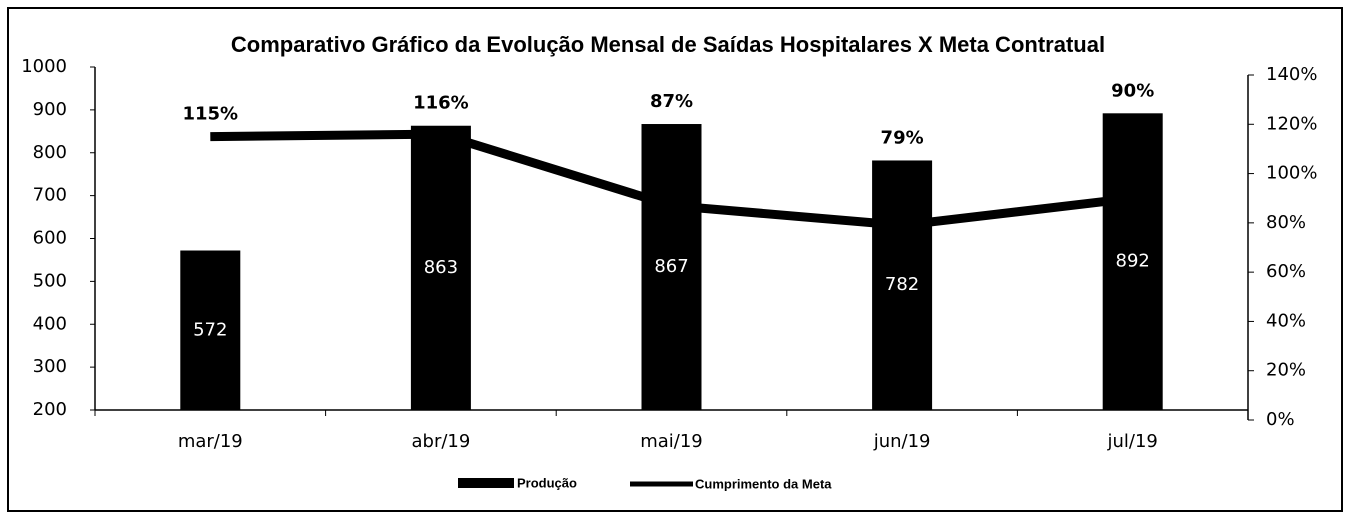  I want to click on legend-label: Cumprimento da Meta, so click(763, 483).